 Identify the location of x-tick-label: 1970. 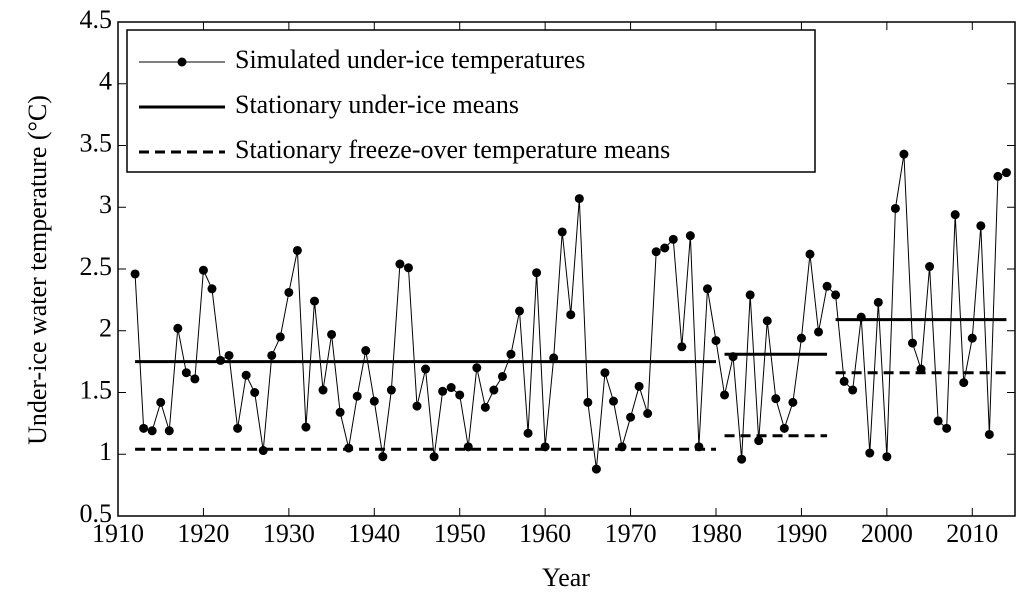
(631, 533).